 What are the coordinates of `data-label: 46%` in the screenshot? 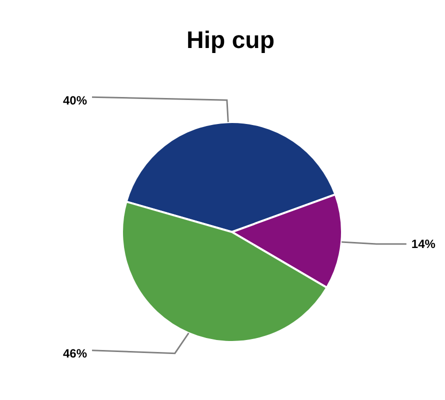 It's located at (75, 353).